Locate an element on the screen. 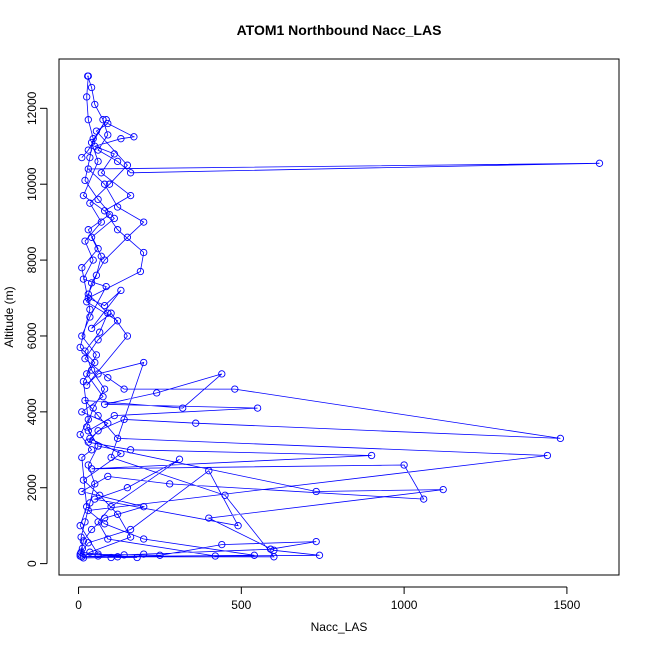  y-tick-label: 12000 is located at coordinates (32, 108).